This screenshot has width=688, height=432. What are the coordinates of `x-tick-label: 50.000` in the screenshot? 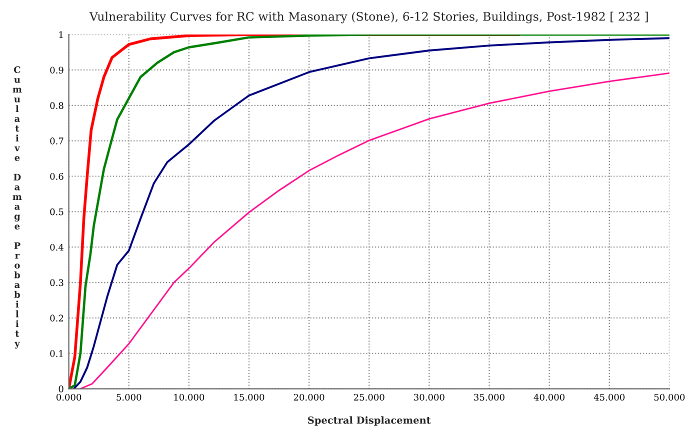 It's located at (669, 397).